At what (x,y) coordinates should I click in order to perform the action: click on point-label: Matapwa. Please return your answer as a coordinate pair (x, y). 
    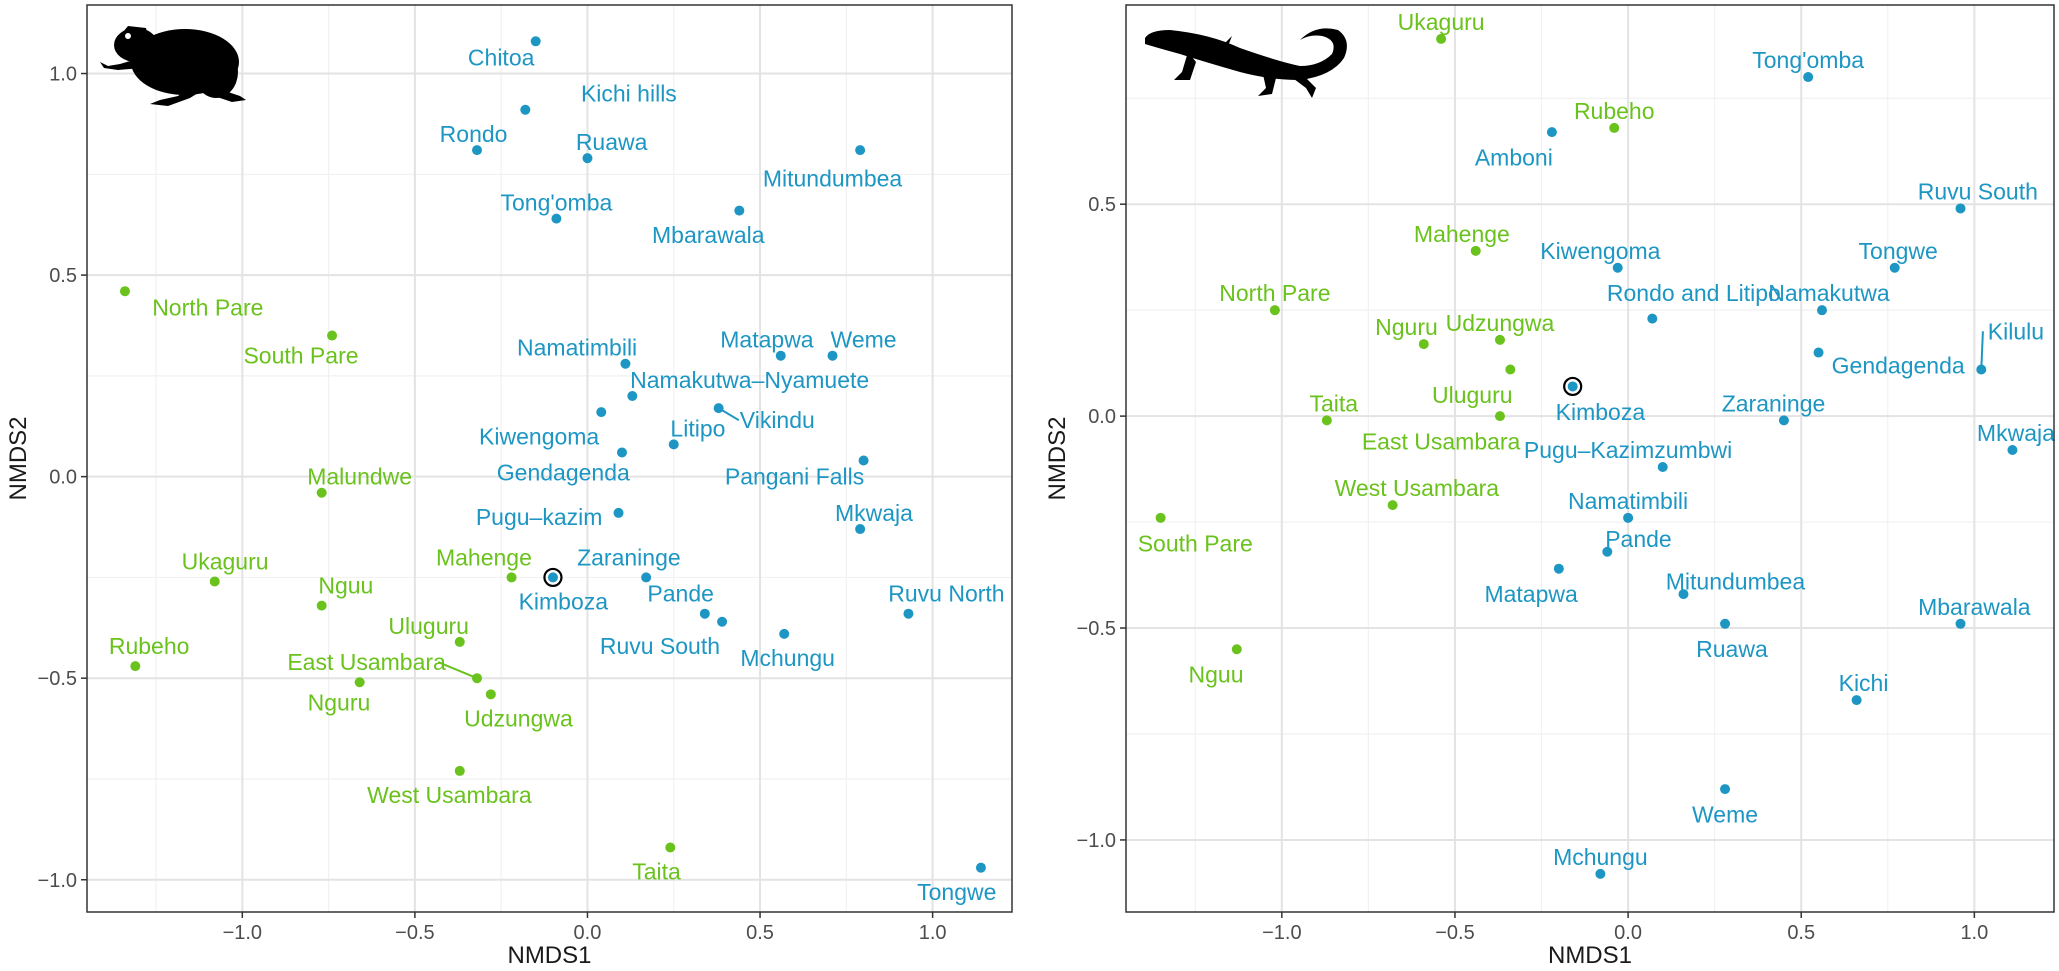
    Looking at the image, I should click on (1531, 594).